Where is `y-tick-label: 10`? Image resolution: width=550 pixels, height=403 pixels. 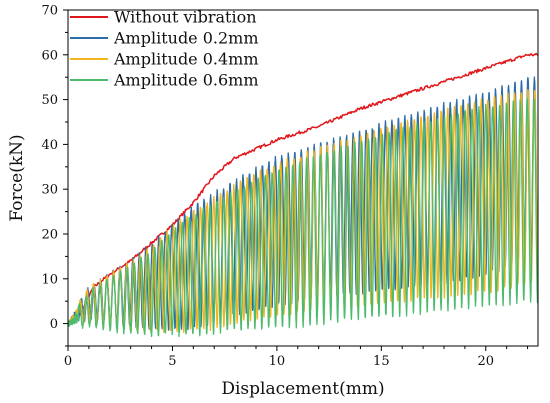 y-tick-label: 10 is located at coordinates (49, 279).